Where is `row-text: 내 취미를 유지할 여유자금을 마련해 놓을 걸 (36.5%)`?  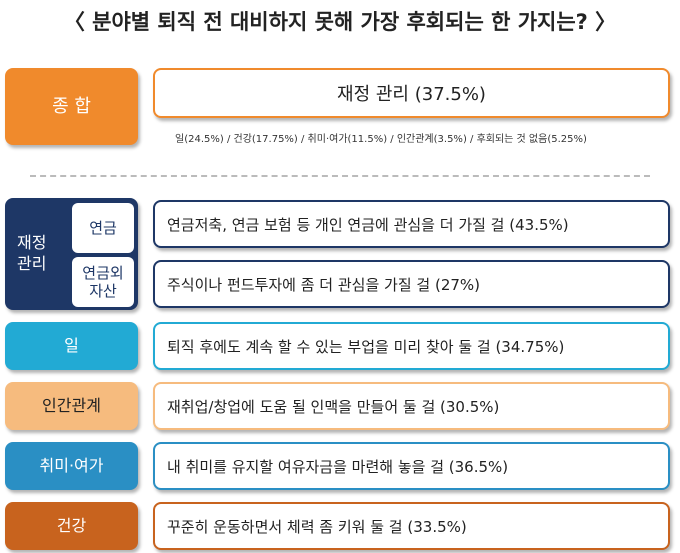
row-text: 내 취미를 유지할 여유자금을 마련해 놓을 걸 (36.5%) is located at coordinates (411, 466).